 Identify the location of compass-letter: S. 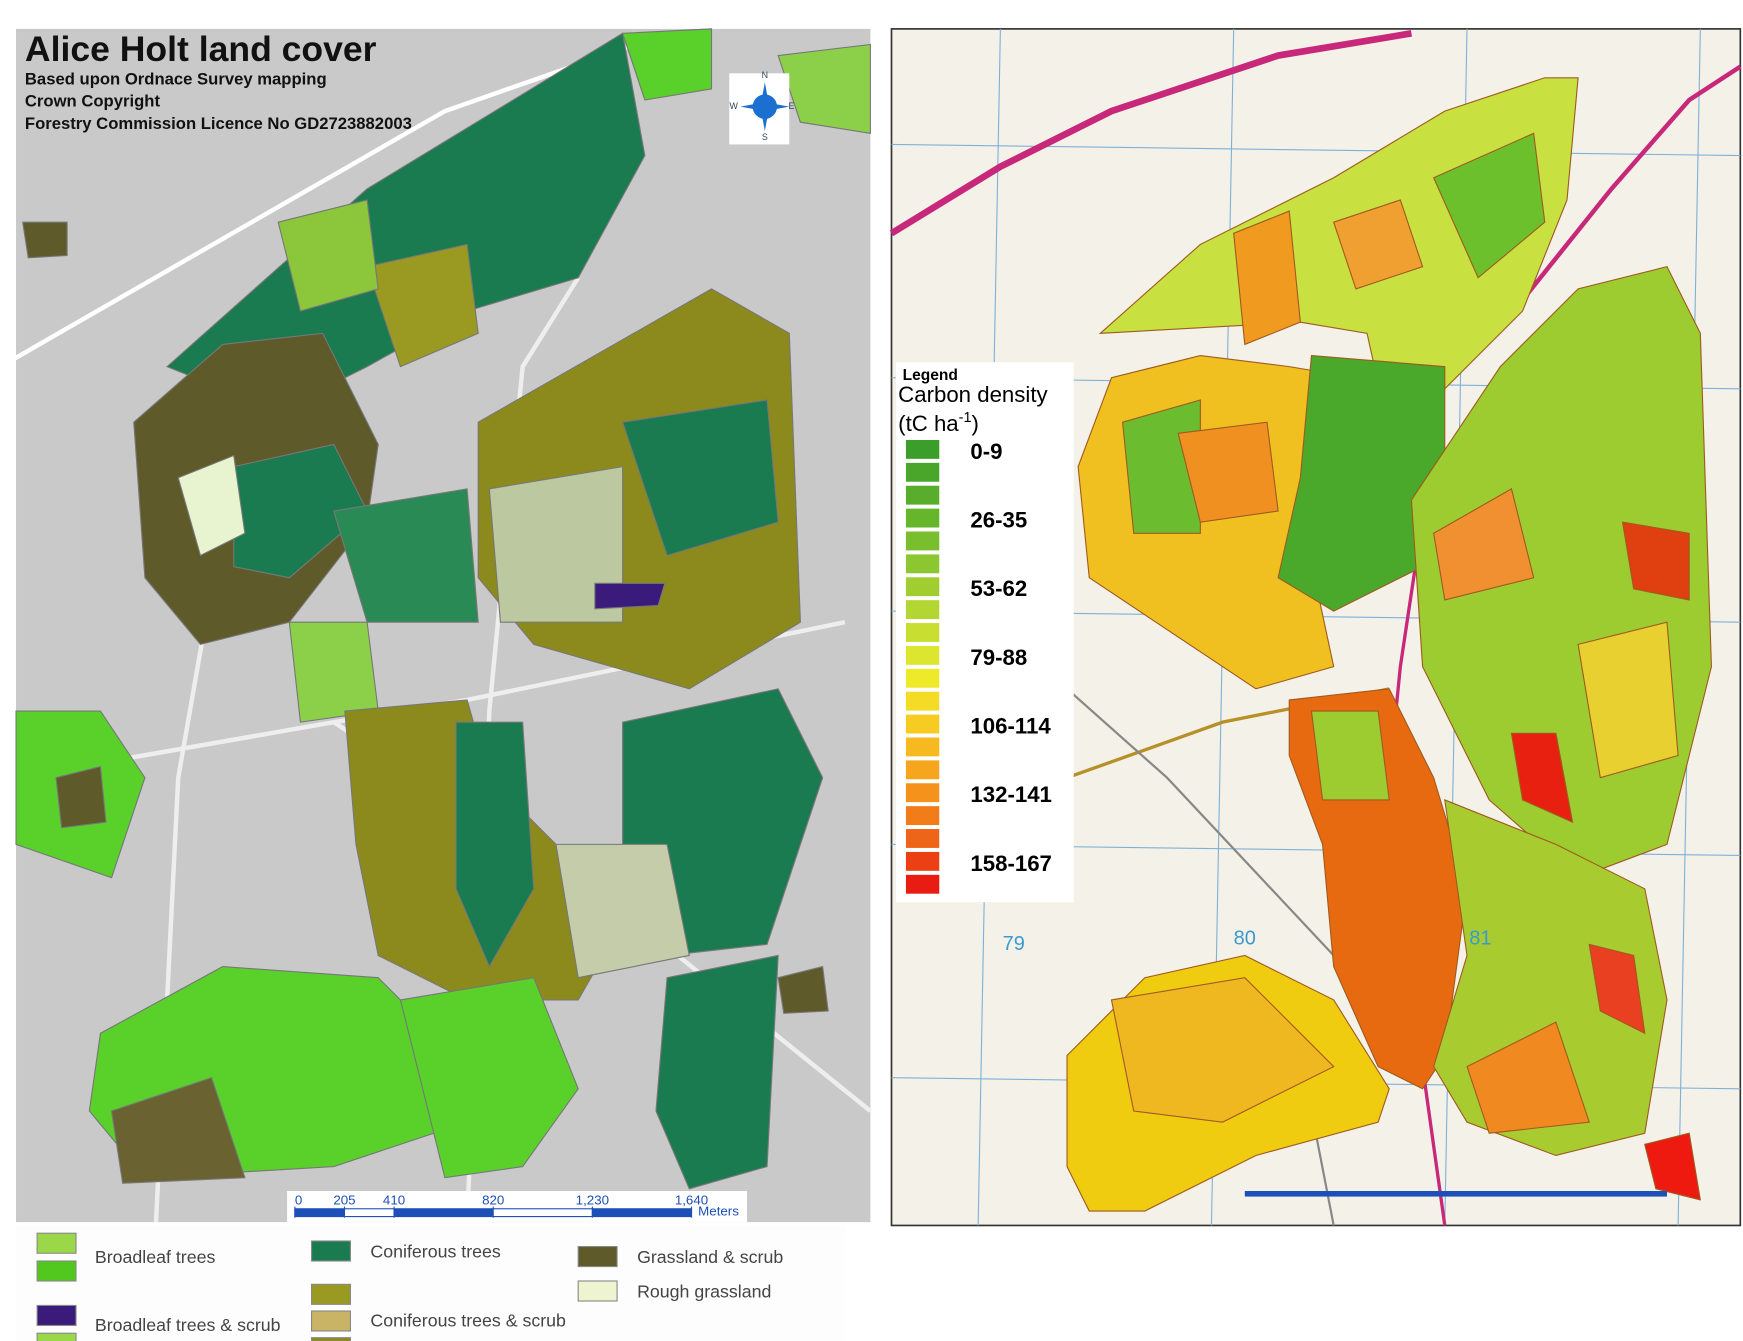
(765, 137).